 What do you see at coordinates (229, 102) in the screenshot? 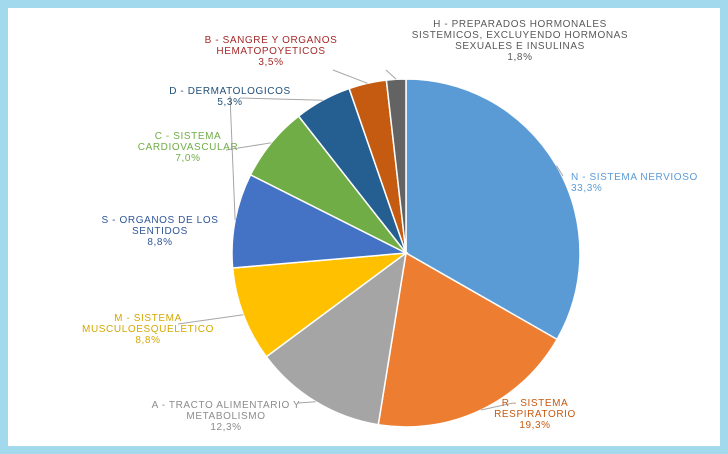
I see `slice-value-label: 5,3%` at bounding box center [229, 102].